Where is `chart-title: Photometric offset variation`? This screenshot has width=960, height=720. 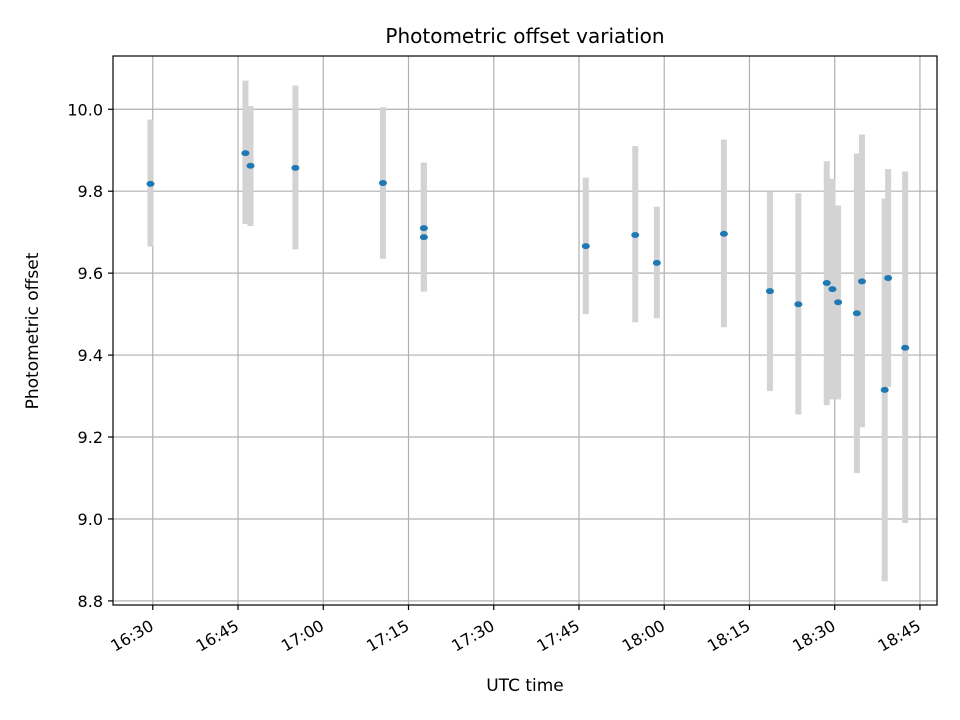
chart-title: Photometric offset variation is located at coordinates (524, 36).